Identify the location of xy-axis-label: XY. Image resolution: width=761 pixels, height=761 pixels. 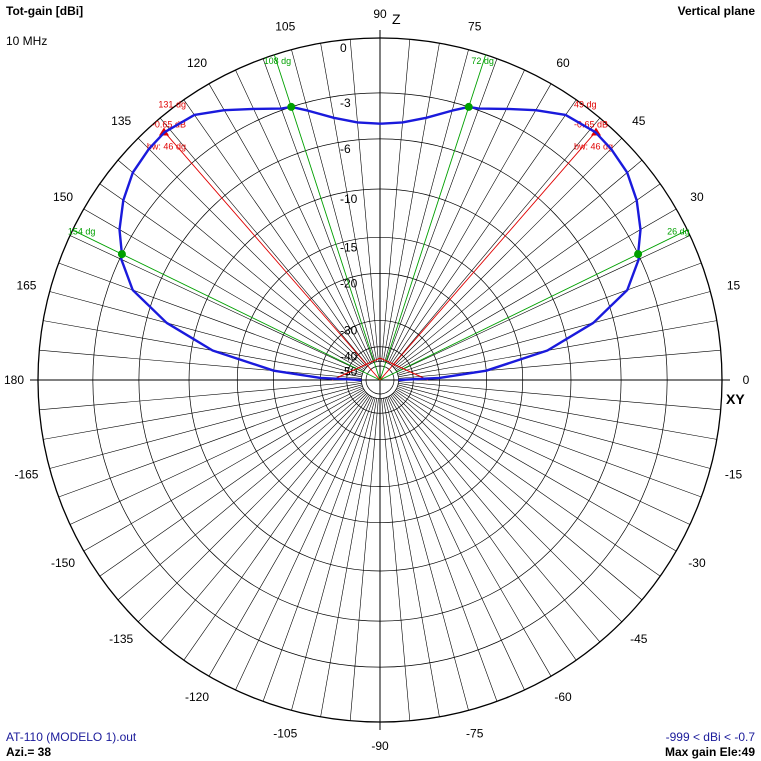
(735, 399).